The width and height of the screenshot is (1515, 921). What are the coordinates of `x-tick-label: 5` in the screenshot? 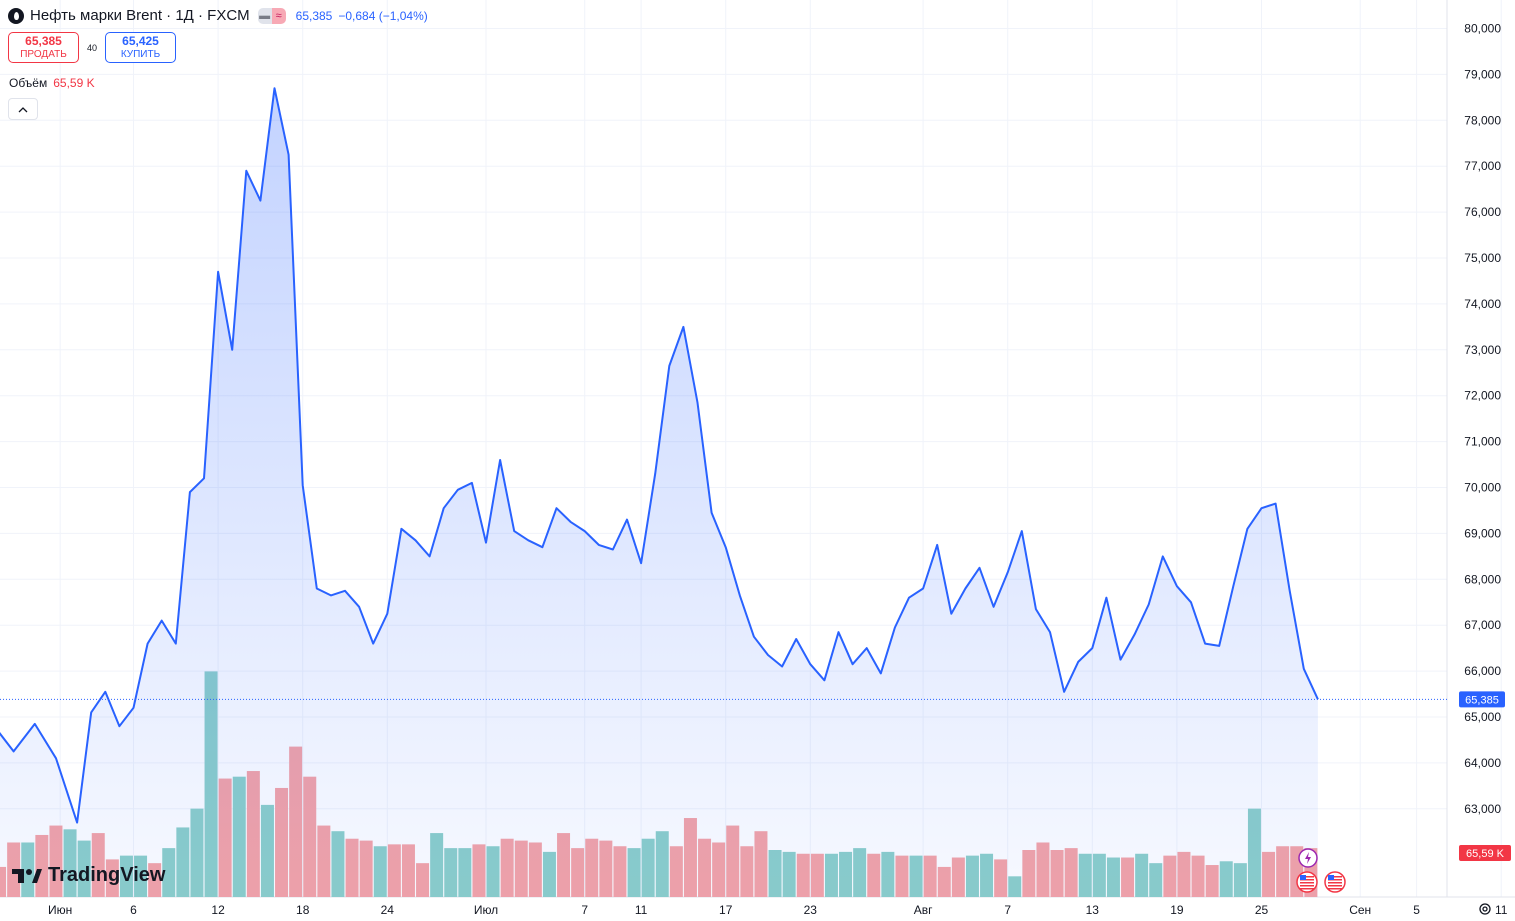 It's located at (1416, 910).